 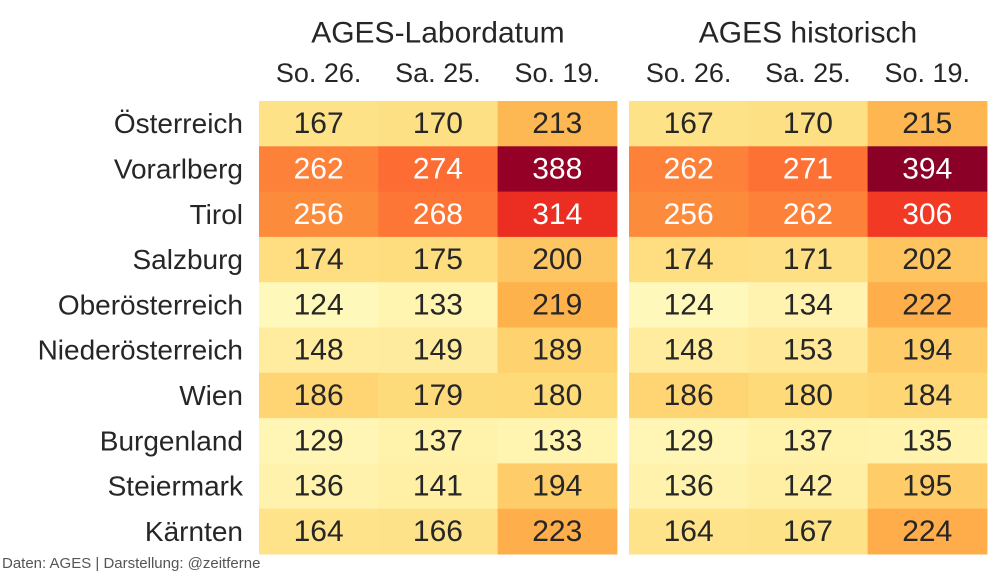 I want to click on panel-title: AGES-Labordatum, so click(x=437, y=33).